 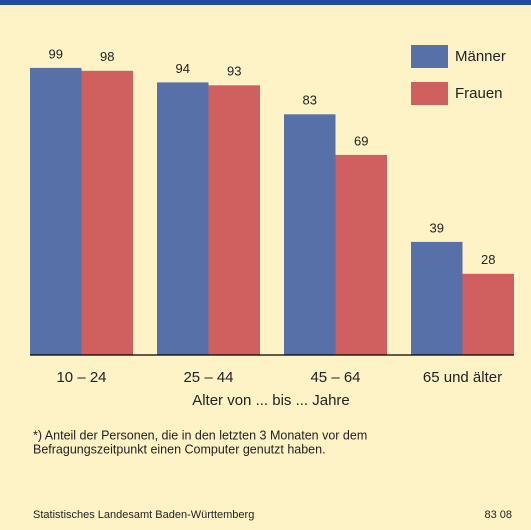 I want to click on x-tick-label: 45 – 64, so click(x=335, y=377).